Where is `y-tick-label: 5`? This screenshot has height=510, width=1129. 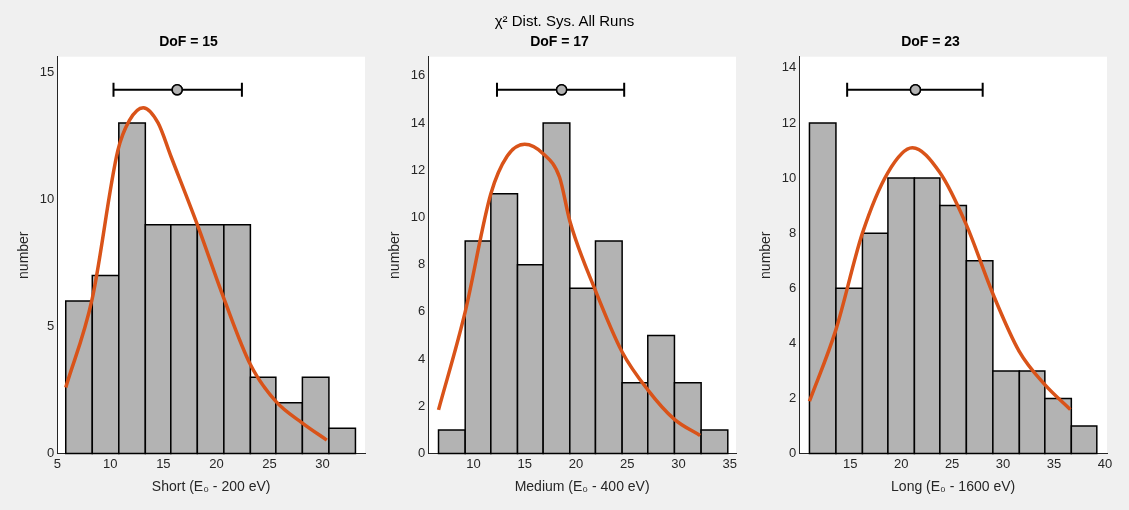
y-tick-label: 5 is located at coordinates (51, 325).